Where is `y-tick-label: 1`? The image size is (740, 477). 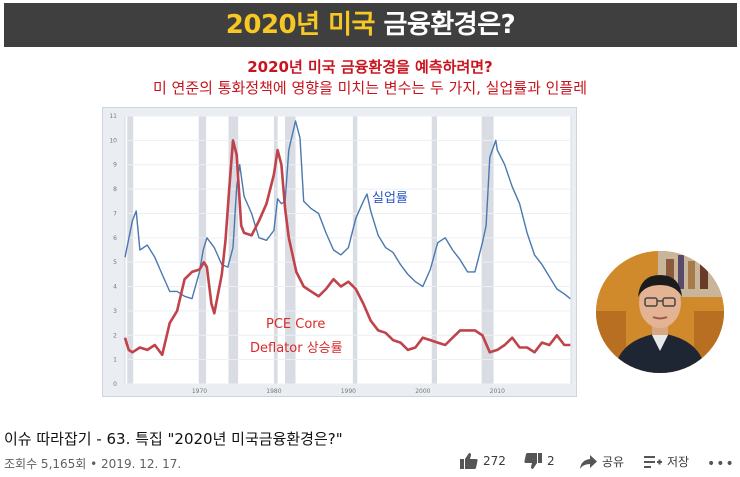 y-tick-label: 1 is located at coordinates (115, 360).